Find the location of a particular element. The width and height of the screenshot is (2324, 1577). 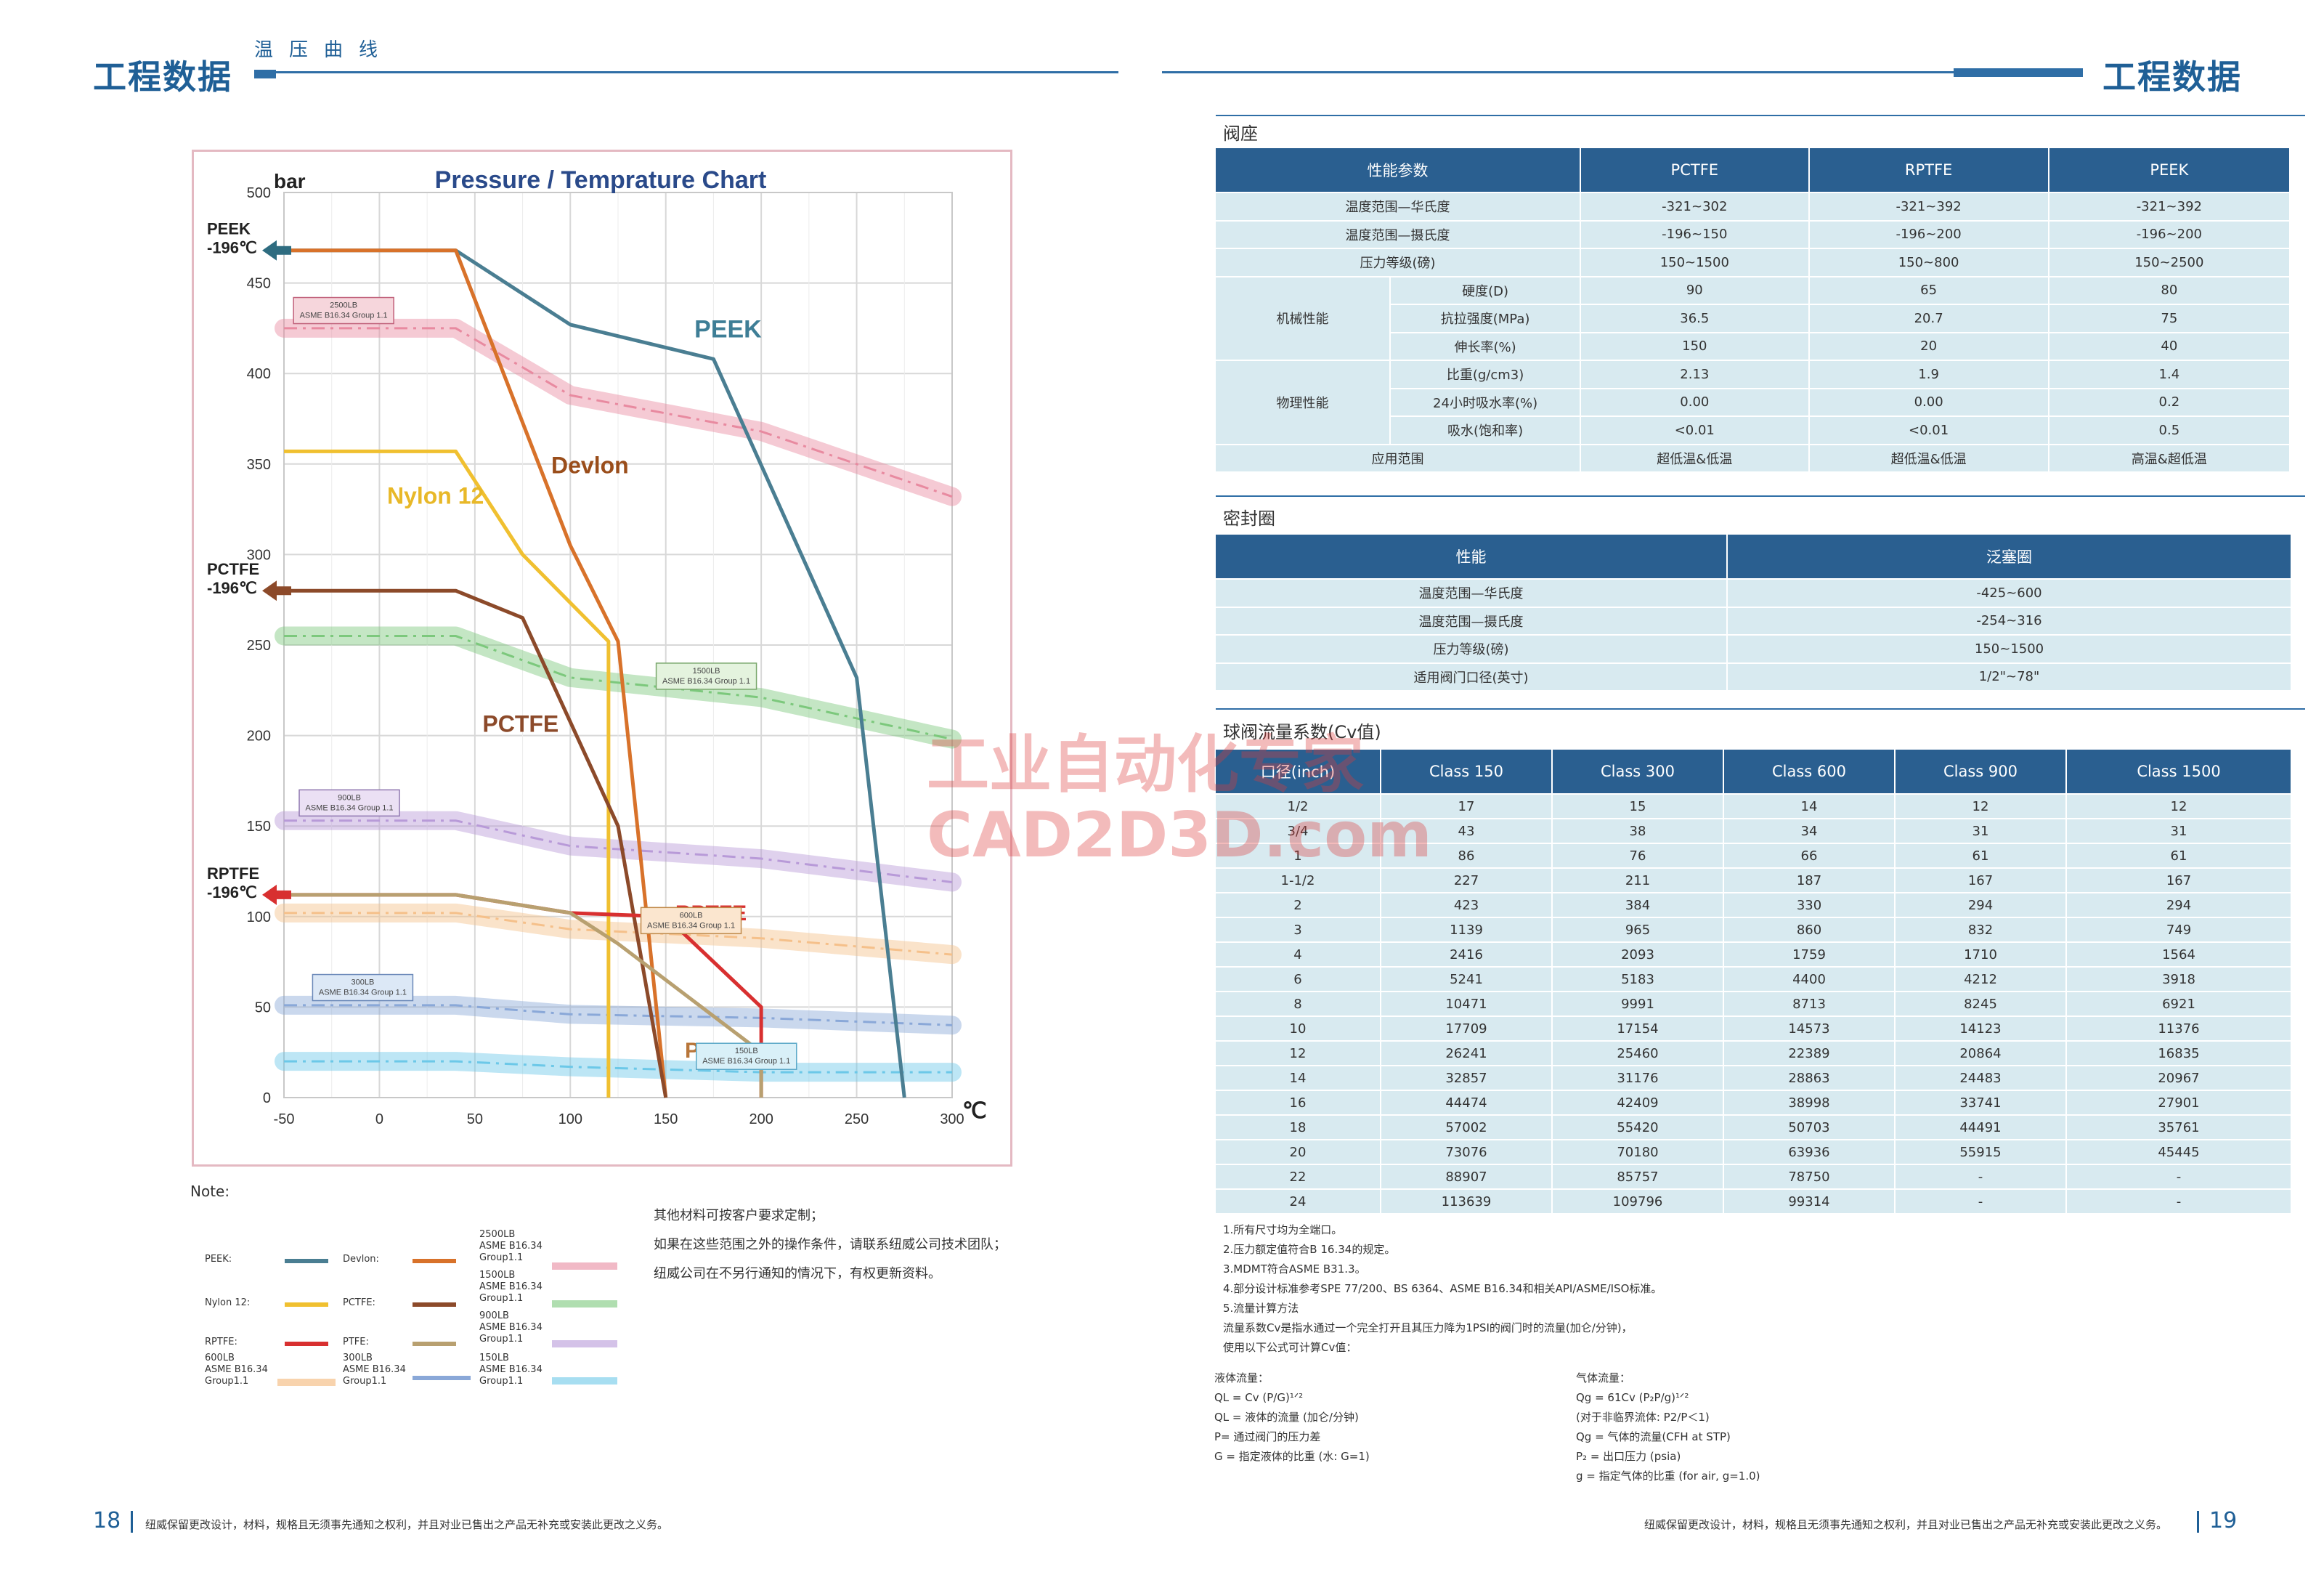

table-row: 10 17709 17154 14573 14123 11376 is located at coordinates (1753, 1028).